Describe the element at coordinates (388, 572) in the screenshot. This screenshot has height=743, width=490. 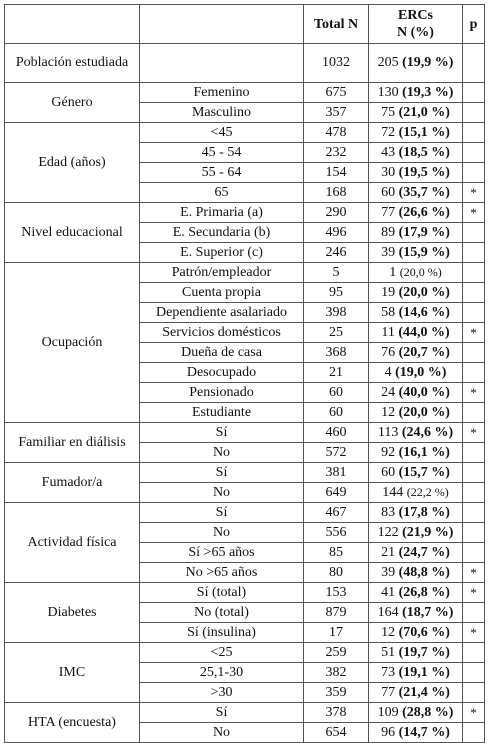
I see `ercs-count: 39` at that location.